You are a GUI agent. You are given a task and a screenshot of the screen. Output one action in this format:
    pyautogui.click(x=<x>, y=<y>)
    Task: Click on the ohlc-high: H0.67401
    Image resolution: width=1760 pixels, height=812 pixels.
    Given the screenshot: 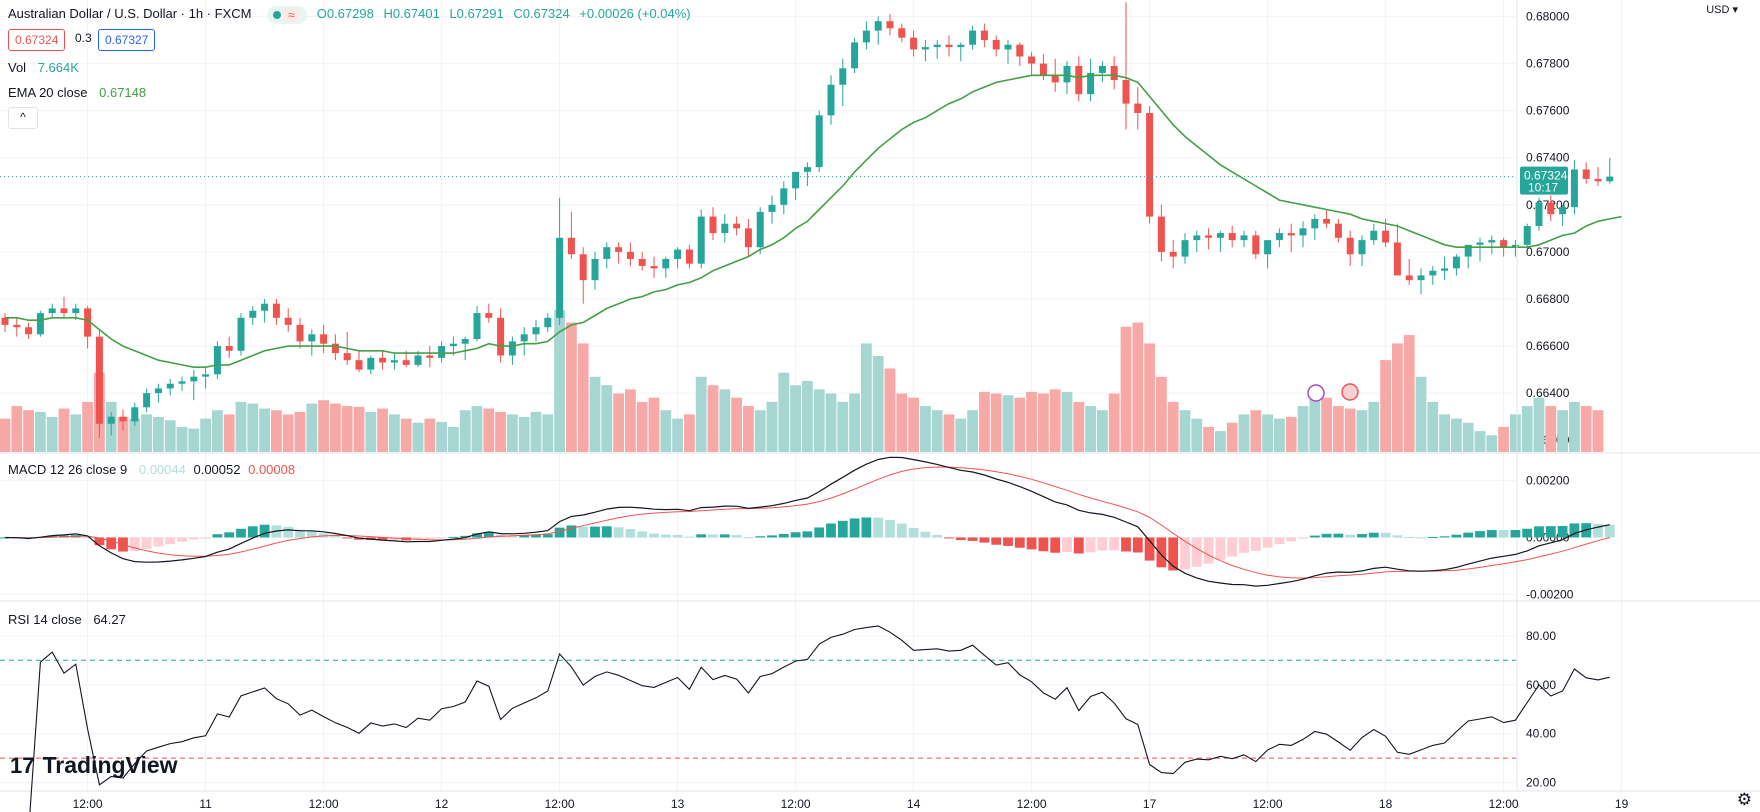 What is the action you would take?
    pyautogui.click(x=411, y=14)
    